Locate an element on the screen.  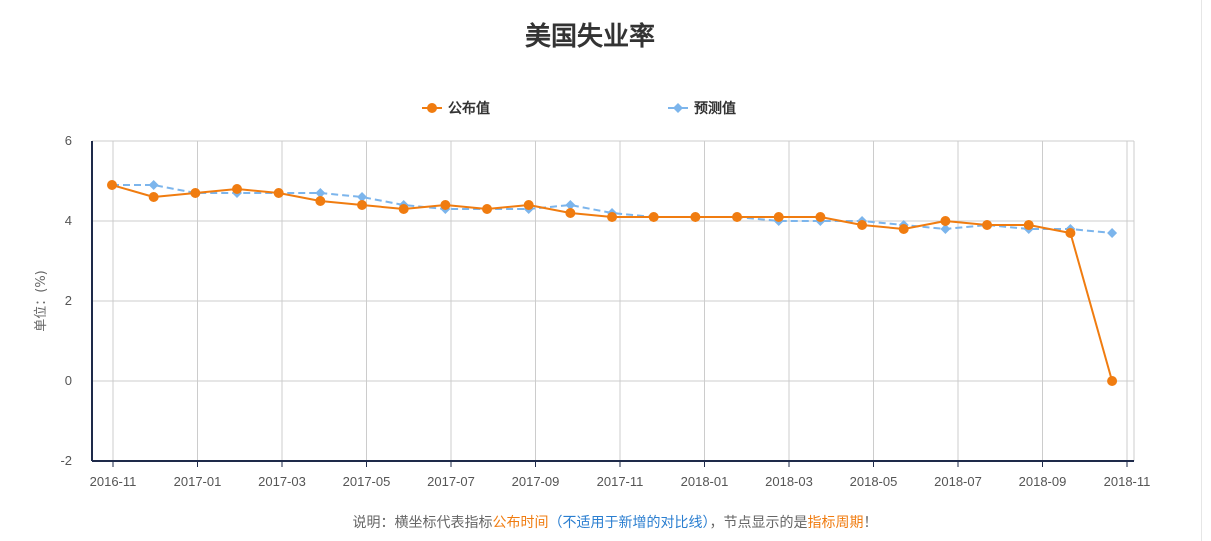
legend-item-published: 公布值 is located at coordinates (456, 108).